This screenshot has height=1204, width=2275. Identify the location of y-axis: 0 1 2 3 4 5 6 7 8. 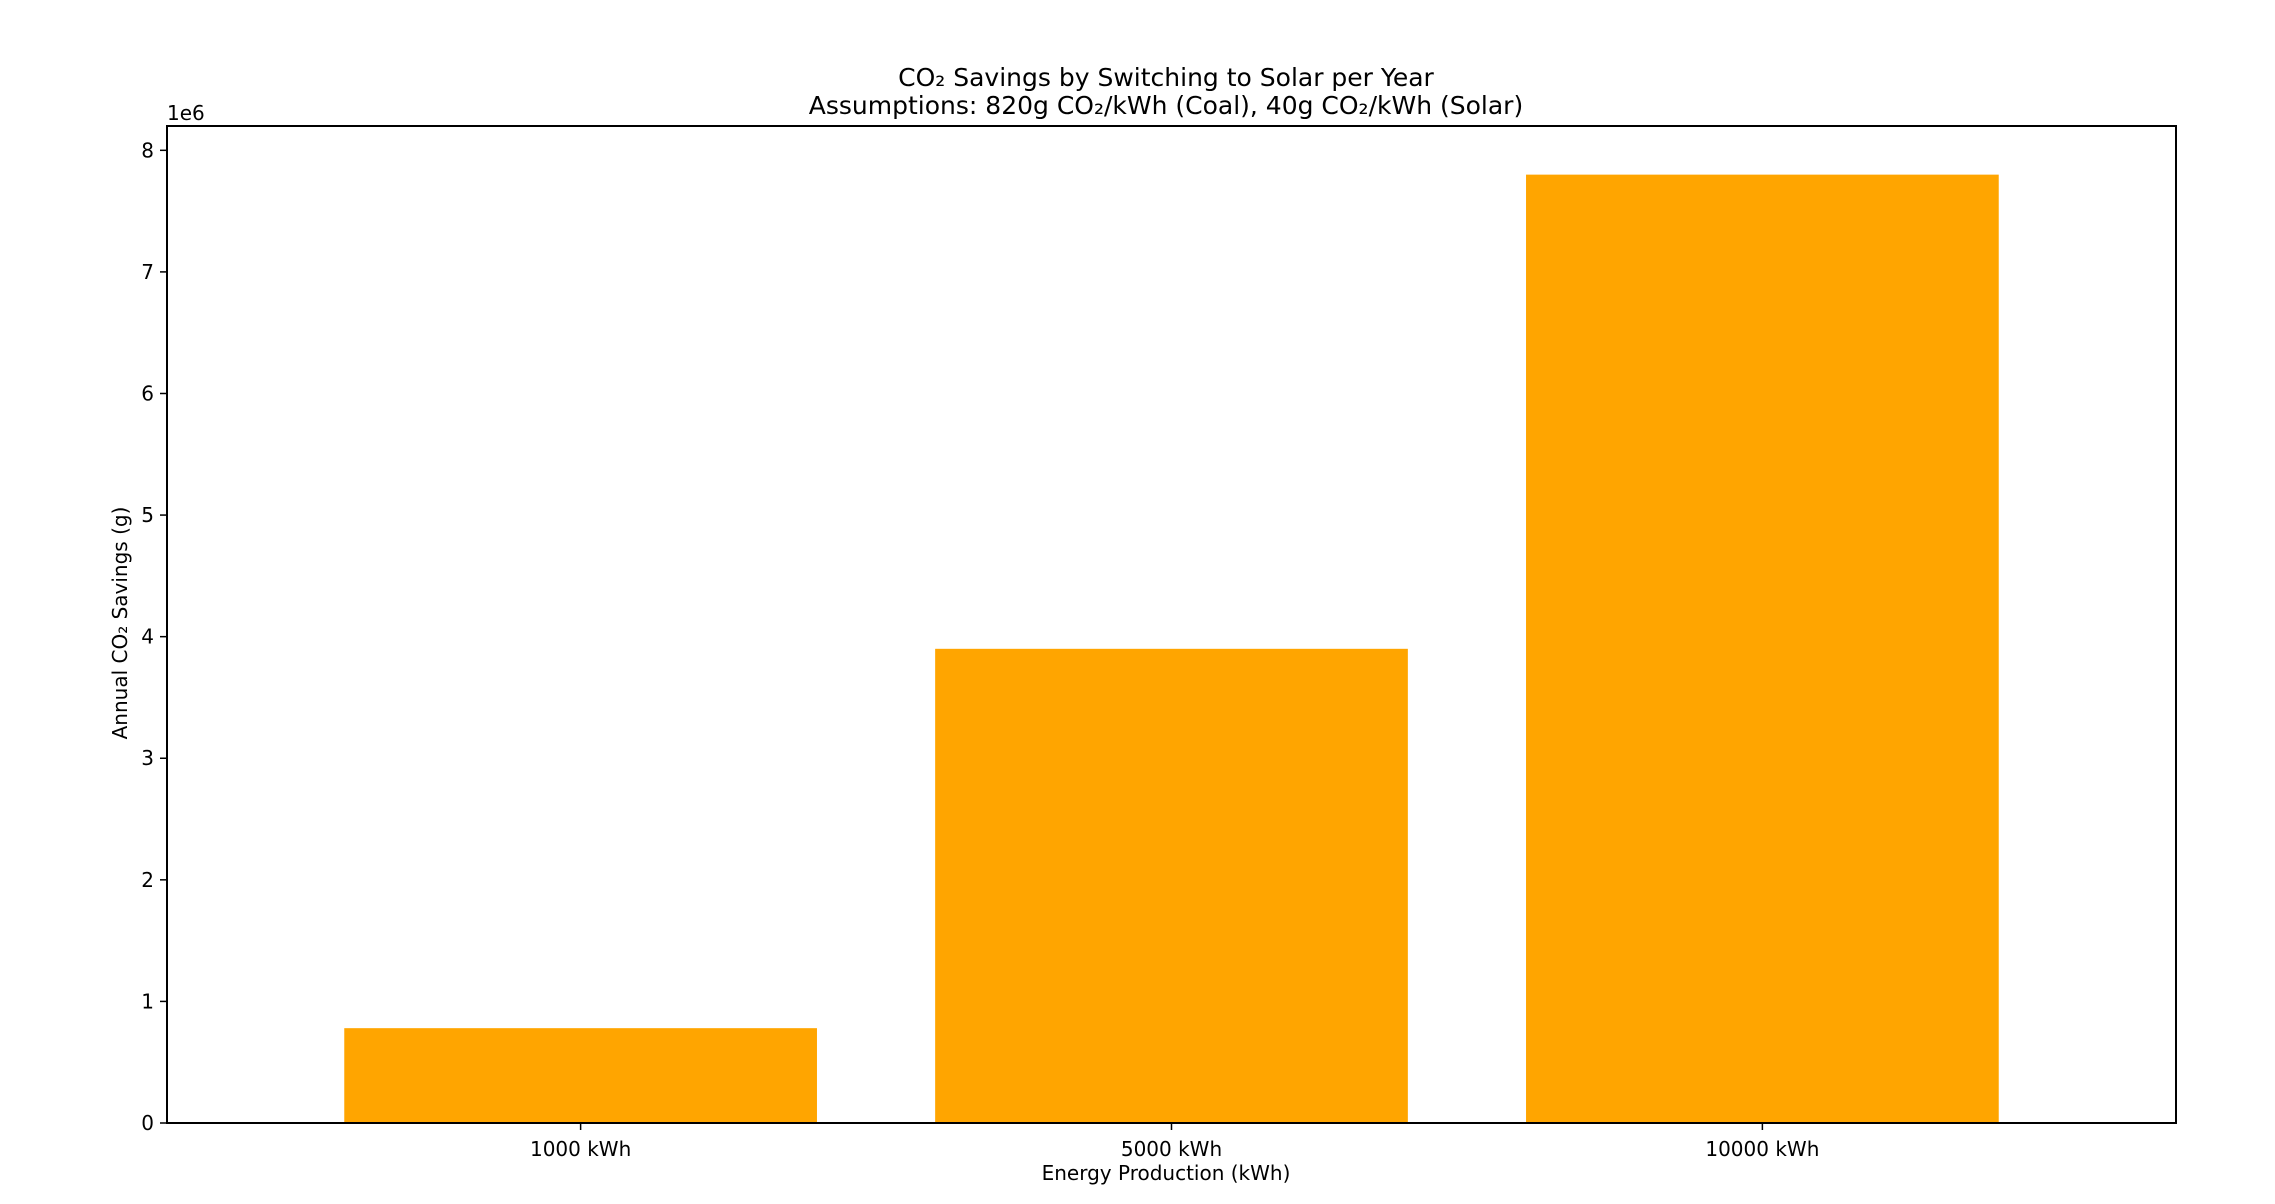
(154, 636).